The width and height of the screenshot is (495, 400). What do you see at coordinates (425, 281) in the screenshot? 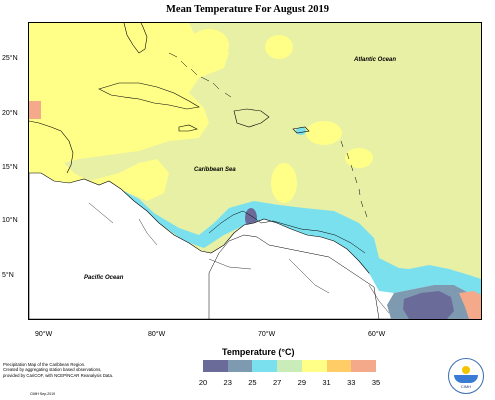
I see `cool-coast-guiana` at bounding box center [425, 281].